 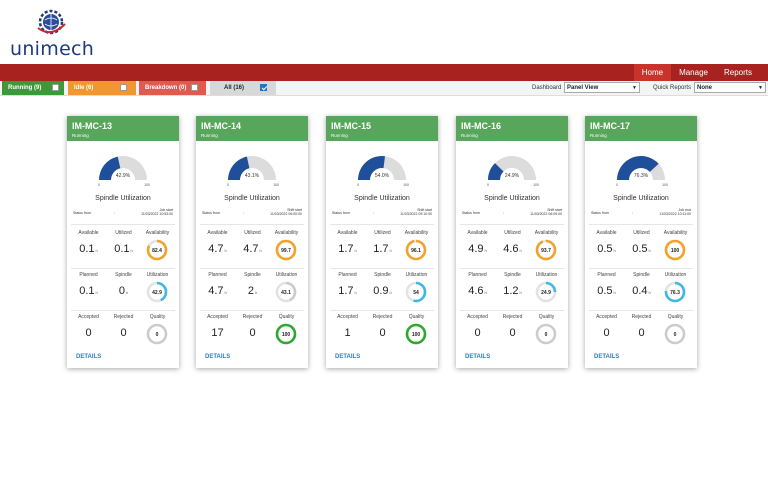 What do you see at coordinates (346, 249) in the screenshot?
I see `available-number: 1.7` at bounding box center [346, 249].